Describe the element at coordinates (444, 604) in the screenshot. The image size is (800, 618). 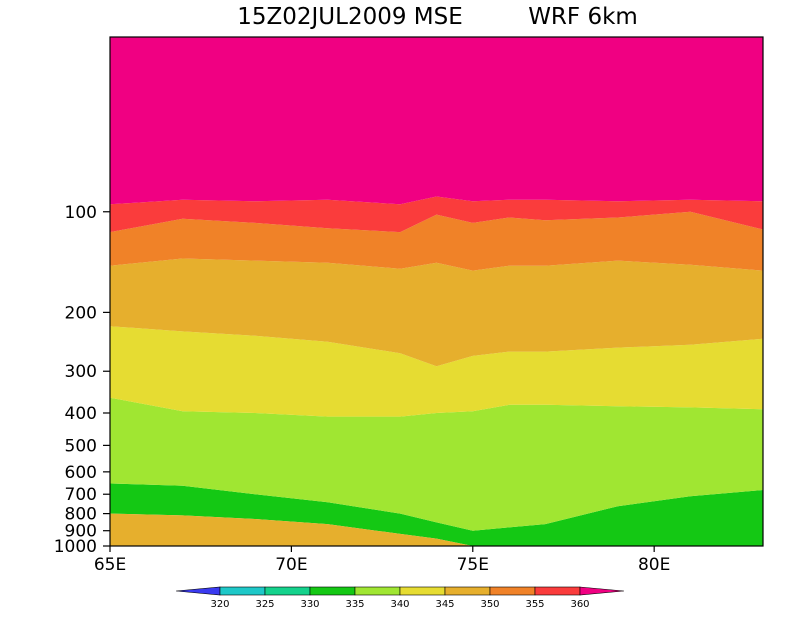
I see `colorbar-label: 345` at that location.